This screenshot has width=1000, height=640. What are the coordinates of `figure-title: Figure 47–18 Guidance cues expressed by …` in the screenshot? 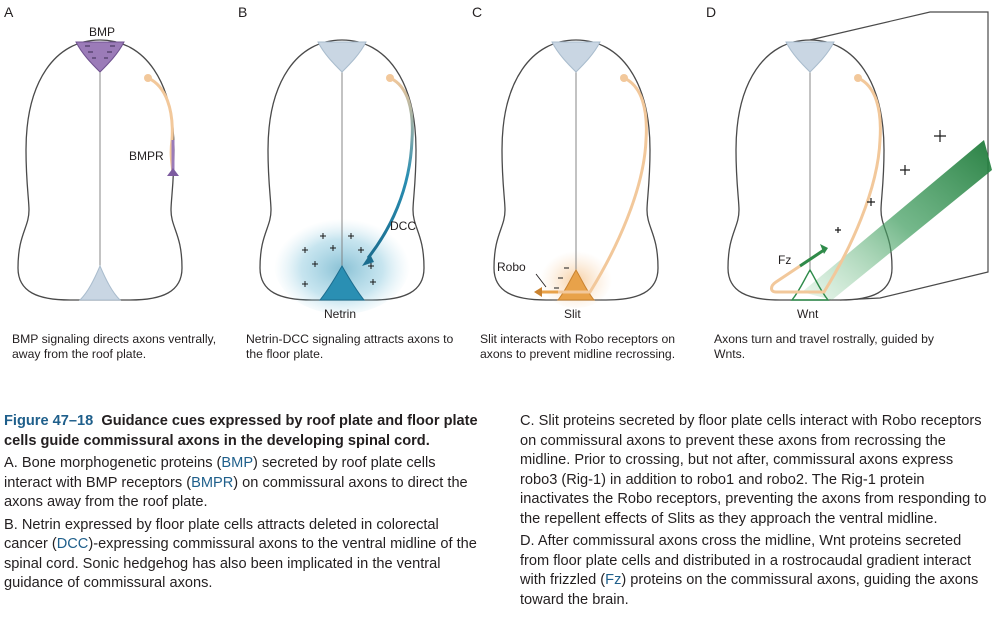 It's located at (243, 431).